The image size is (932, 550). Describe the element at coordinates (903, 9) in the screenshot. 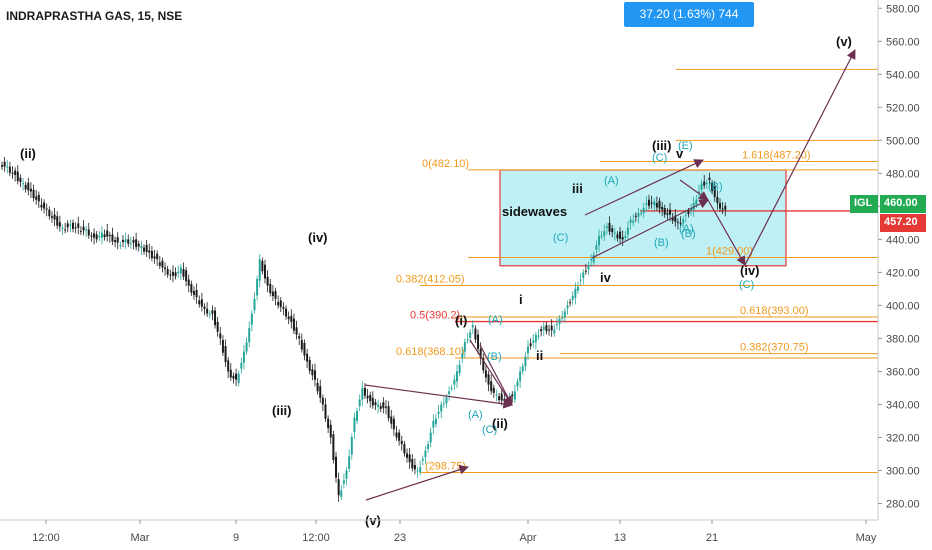

I see `y-tick-label: 580.00` at that location.